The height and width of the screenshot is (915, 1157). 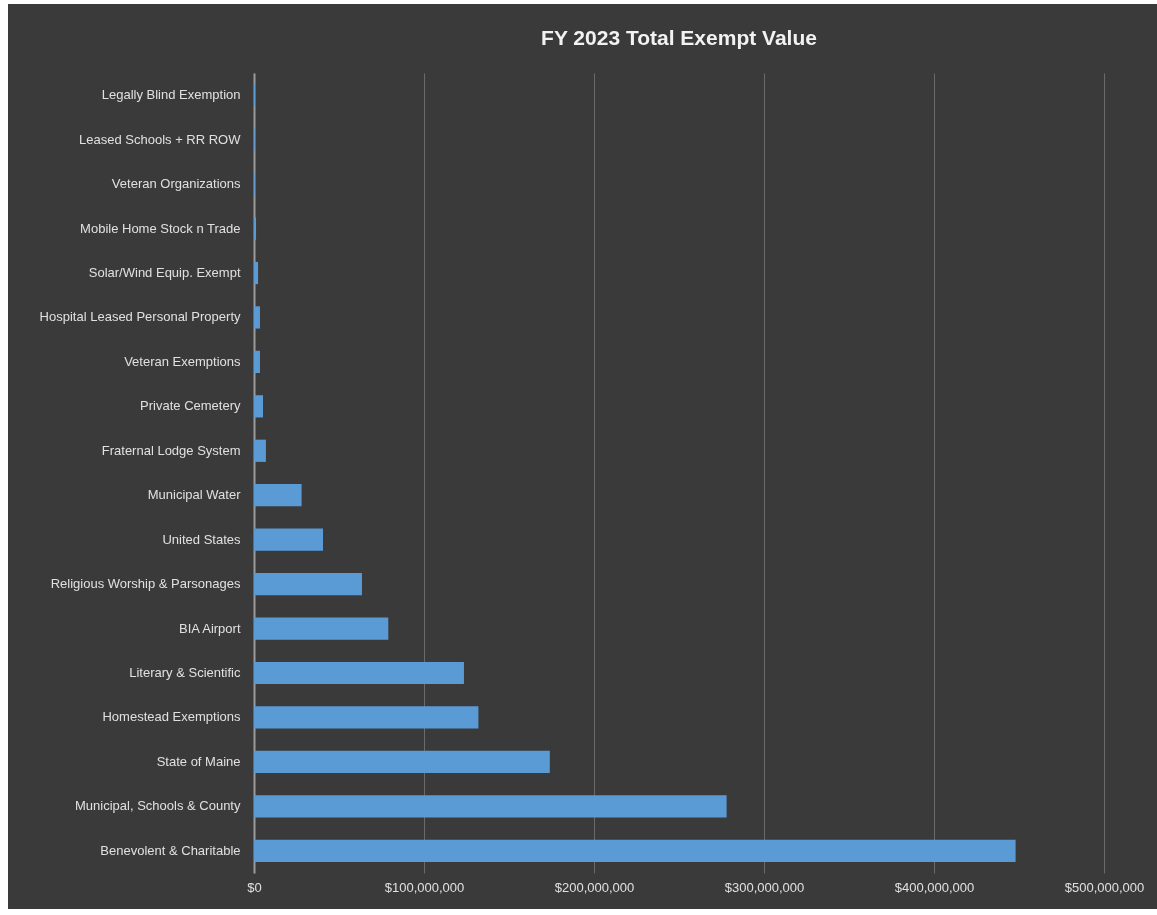 I want to click on y-tick-label: State of Maine, so click(x=198, y=761).